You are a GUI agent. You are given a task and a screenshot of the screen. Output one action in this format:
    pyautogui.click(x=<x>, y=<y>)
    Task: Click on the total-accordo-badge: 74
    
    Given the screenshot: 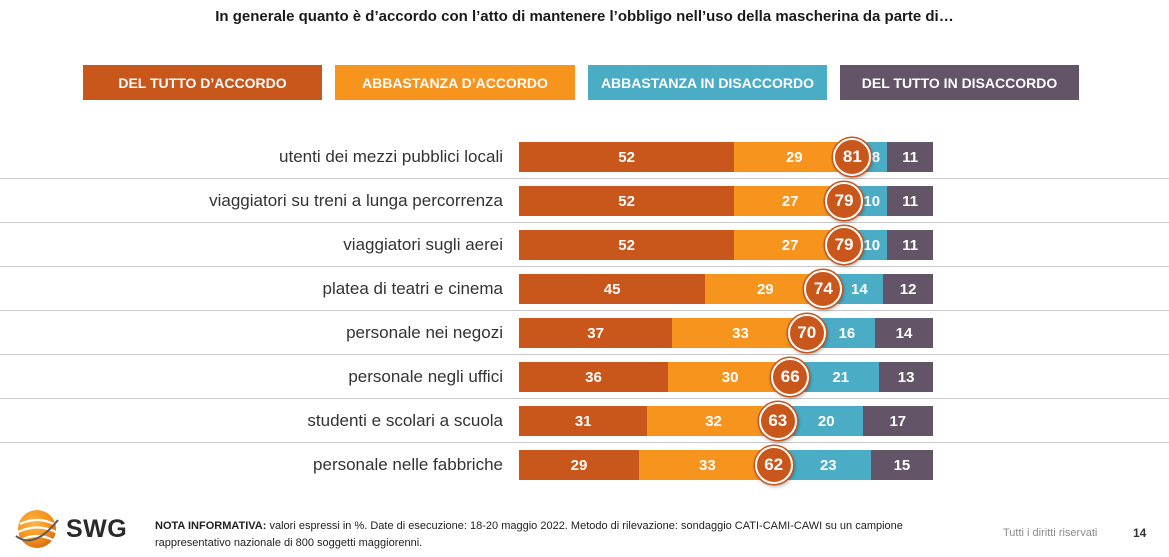 What is the action you would take?
    pyautogui.click(x=823, y=289)
    